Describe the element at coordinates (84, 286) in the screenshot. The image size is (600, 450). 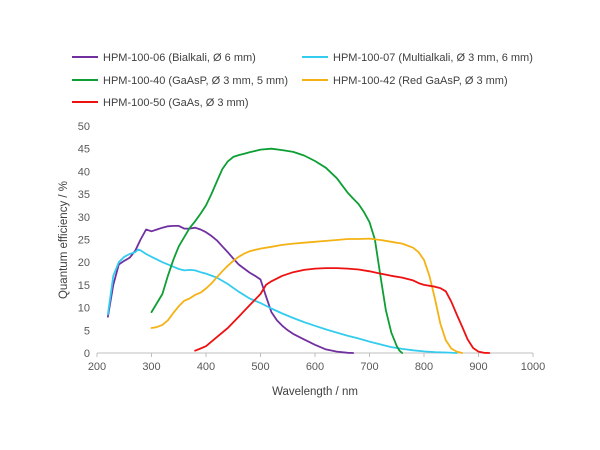
I see `y-tick-label: 15` at that location.